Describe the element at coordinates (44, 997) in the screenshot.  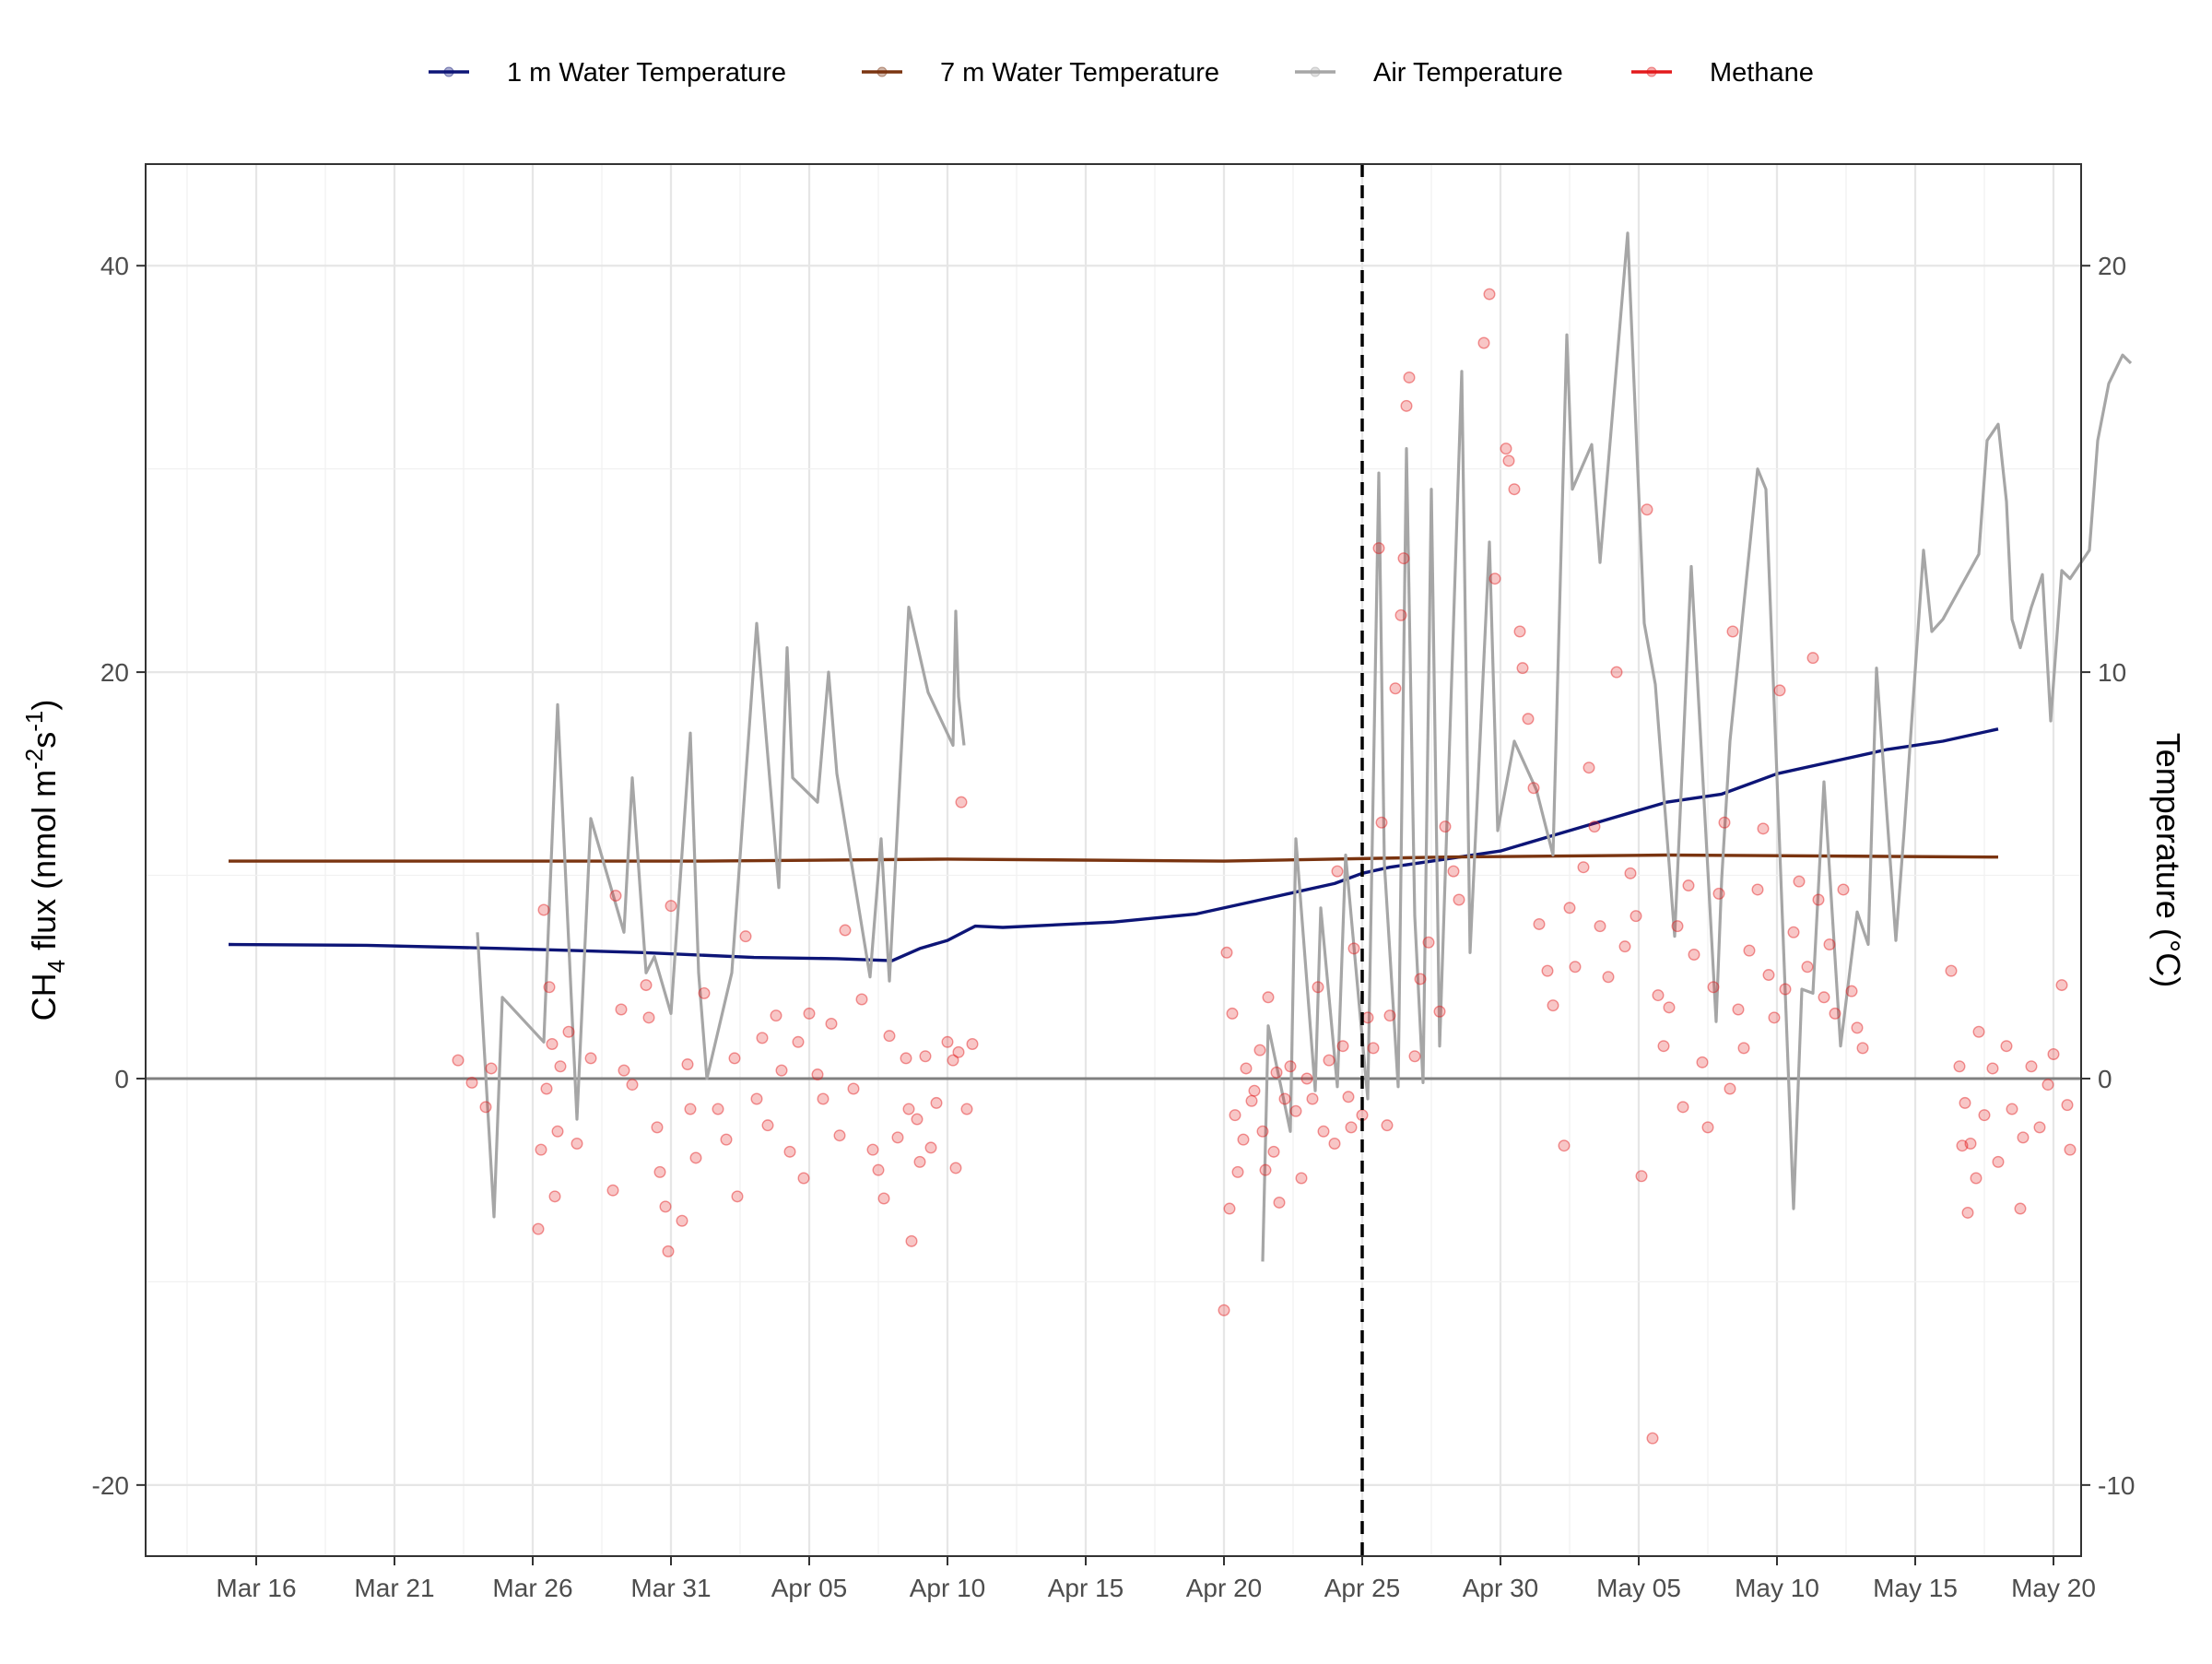
I see `y-axis-label-part: CH` at that location.